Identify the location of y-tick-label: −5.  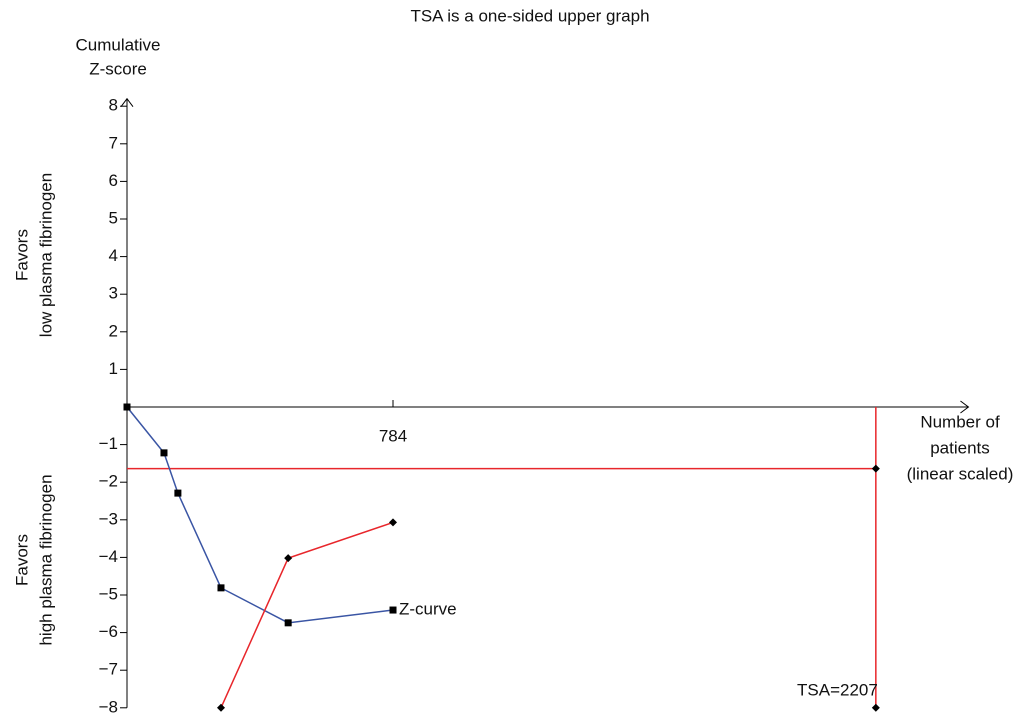
(108, 593).